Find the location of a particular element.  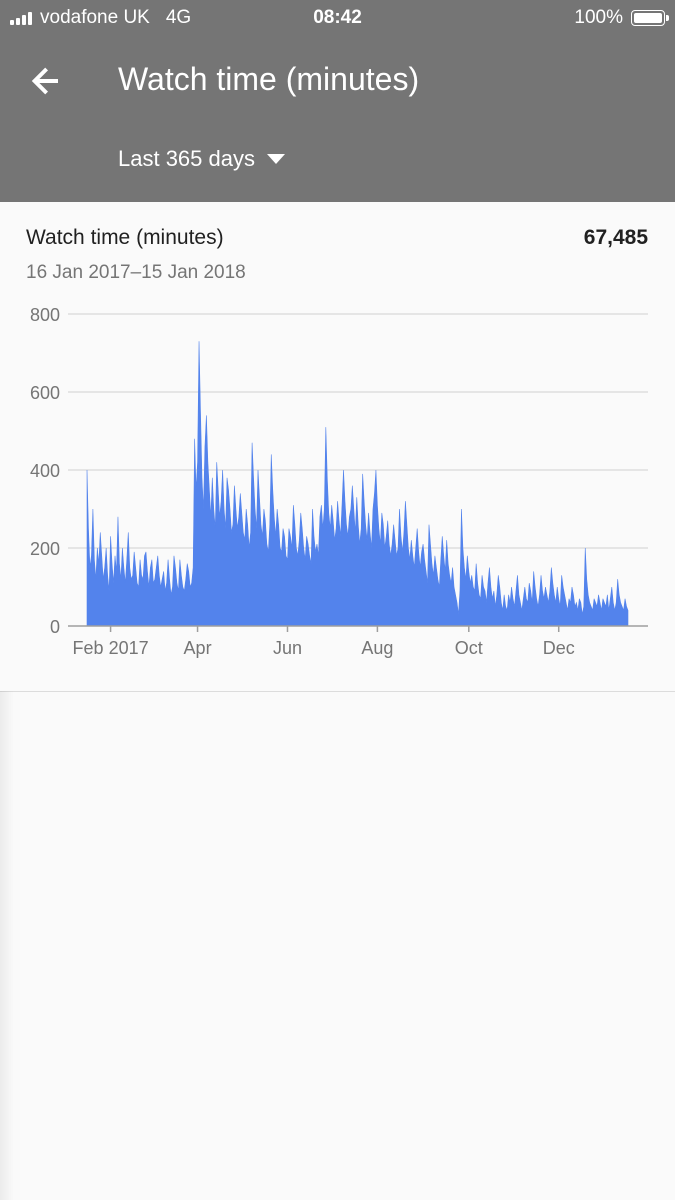

y-tick-label: 0 is located at coordinates (55, 627).